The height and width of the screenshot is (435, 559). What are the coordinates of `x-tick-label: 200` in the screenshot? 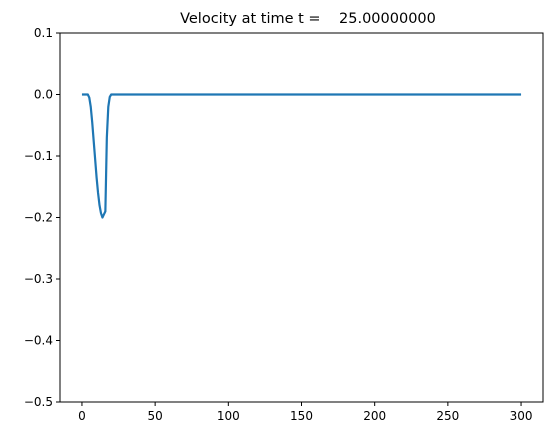 It's located at (374, 416).